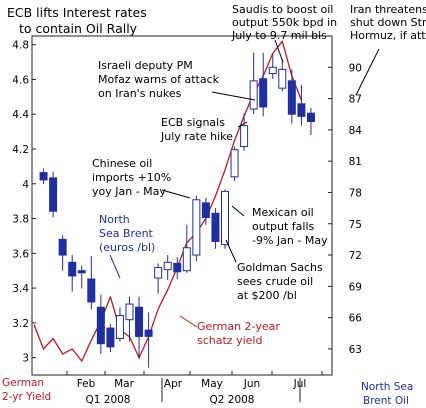  Describe the element at coordinates (20, 254) in the screenshot. I see `left-tick-label: 3.6` at that location.